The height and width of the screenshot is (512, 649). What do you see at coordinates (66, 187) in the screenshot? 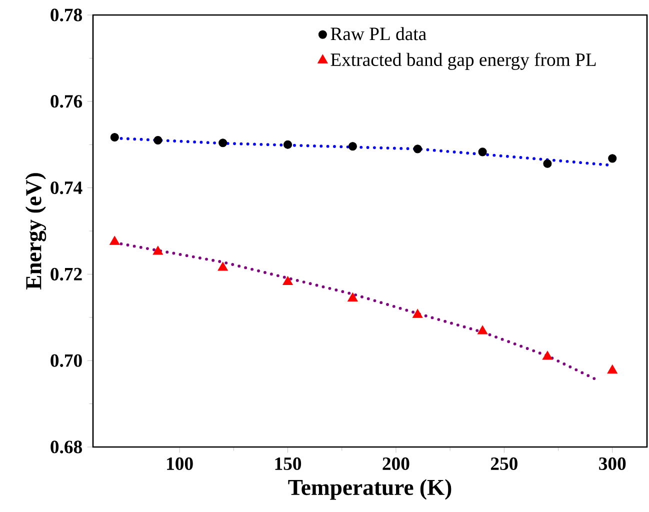
I see `y-tick-label: 0.74` at bounding box center [66, 187].